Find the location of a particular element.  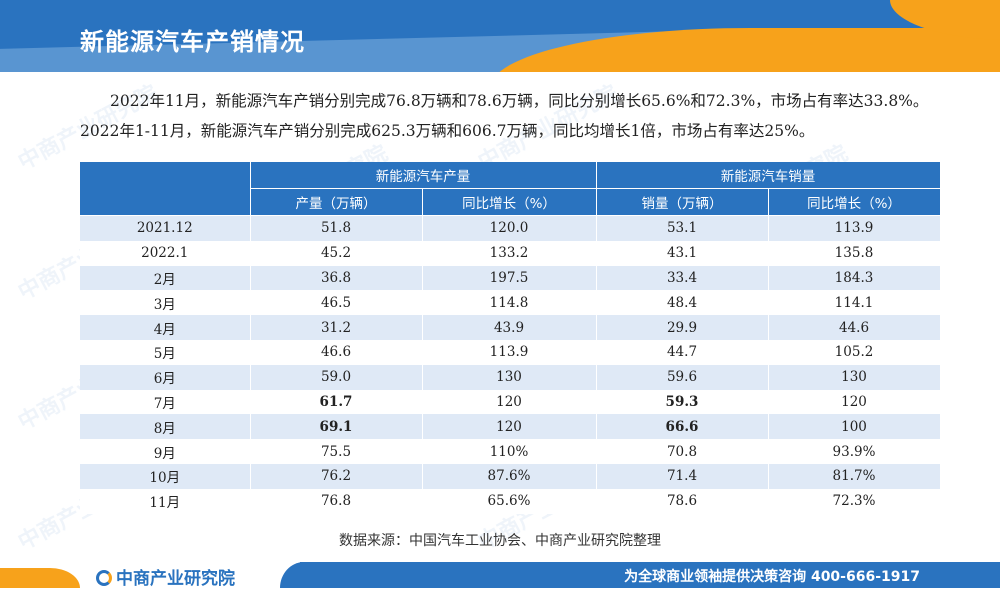

table-row: 10月 76.2 87.6% 71.4 81.7% is located at coordinates (510, 476).